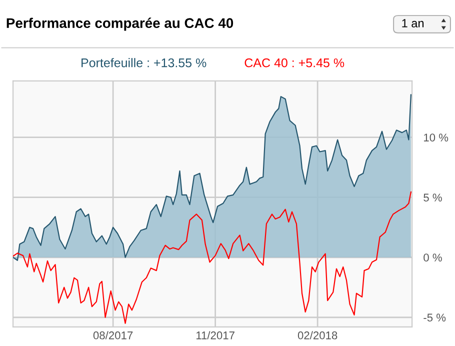 This screenshot has width=455, height=346. I want to click on y-tick-label: 5 %, so click(433, 198).